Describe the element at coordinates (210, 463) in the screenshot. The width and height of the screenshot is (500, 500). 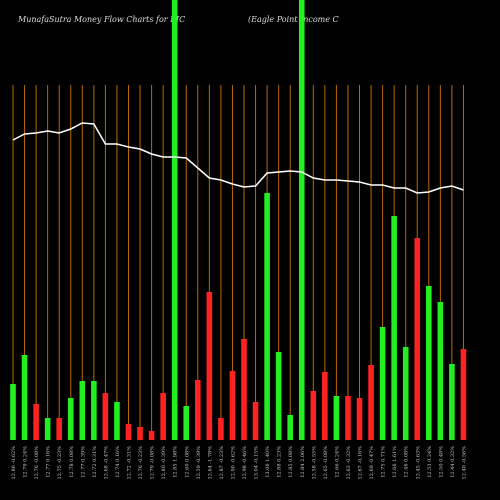
I see `x-tick-label: 12.64 -1.78%` at that location.